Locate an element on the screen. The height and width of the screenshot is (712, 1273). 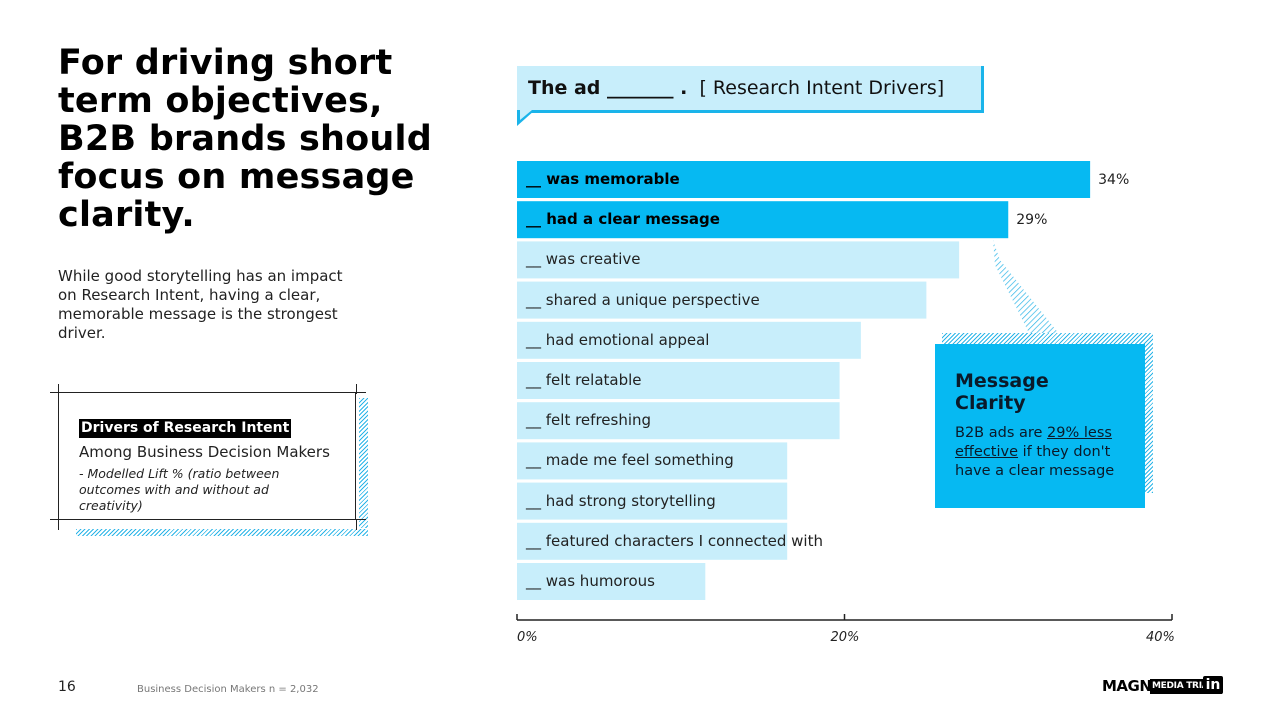
bar-category-label: __ was humorous is located at coordinates (590, 581).